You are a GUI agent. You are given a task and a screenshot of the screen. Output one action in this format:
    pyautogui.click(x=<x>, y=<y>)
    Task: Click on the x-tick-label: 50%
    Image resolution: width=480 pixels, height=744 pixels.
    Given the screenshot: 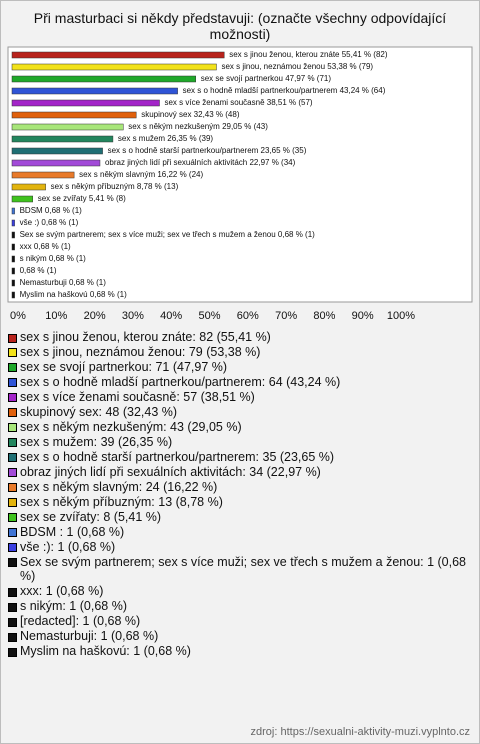 What is the action you would take?
    pyautogui.click(x=209, y=316)
    